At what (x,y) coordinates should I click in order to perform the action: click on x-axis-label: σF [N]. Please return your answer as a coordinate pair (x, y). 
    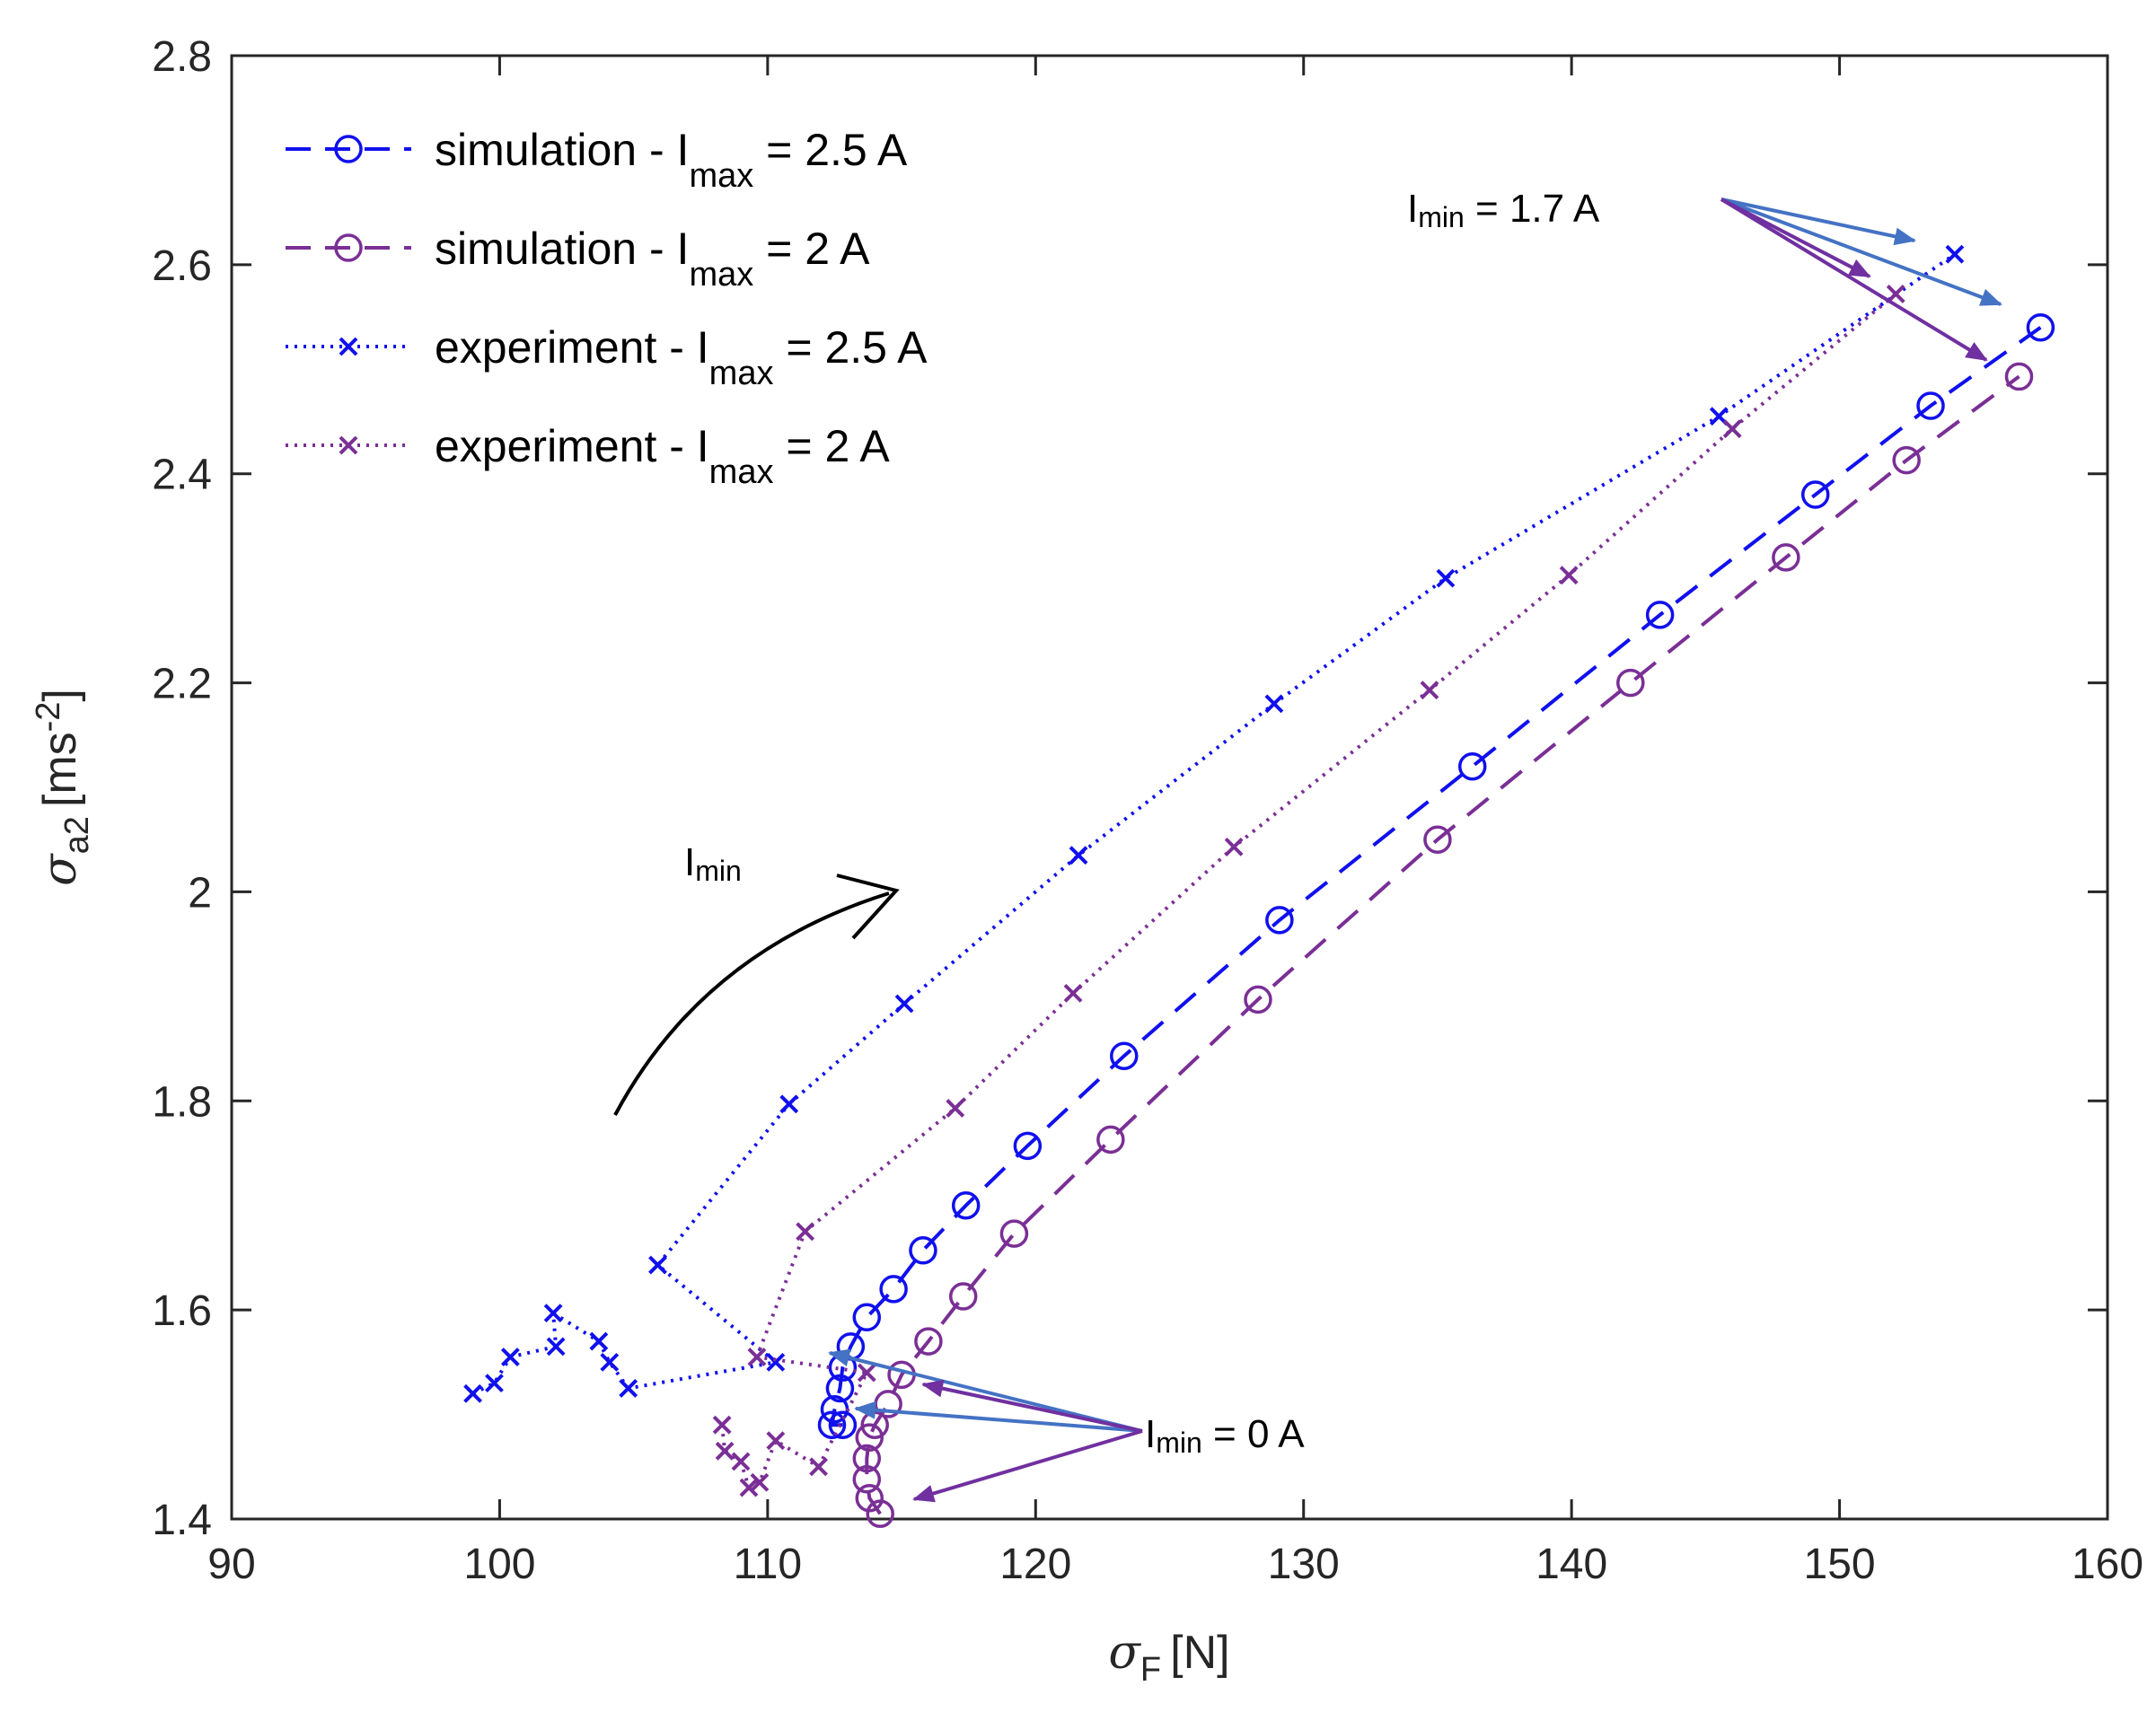
    Looking at the image, I should click on (1168, 1657).